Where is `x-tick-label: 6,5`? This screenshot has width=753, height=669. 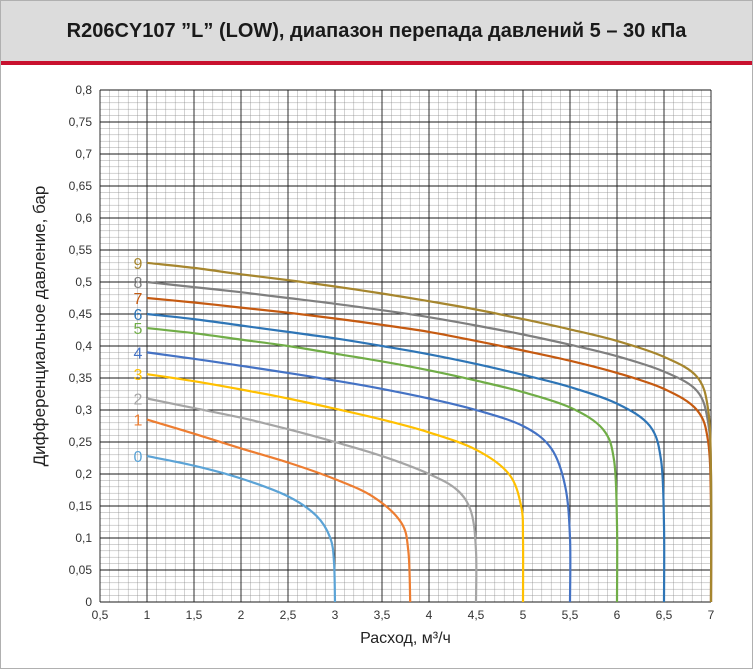 x-tick-label: 6,5 is located at coordinates (664, 615).